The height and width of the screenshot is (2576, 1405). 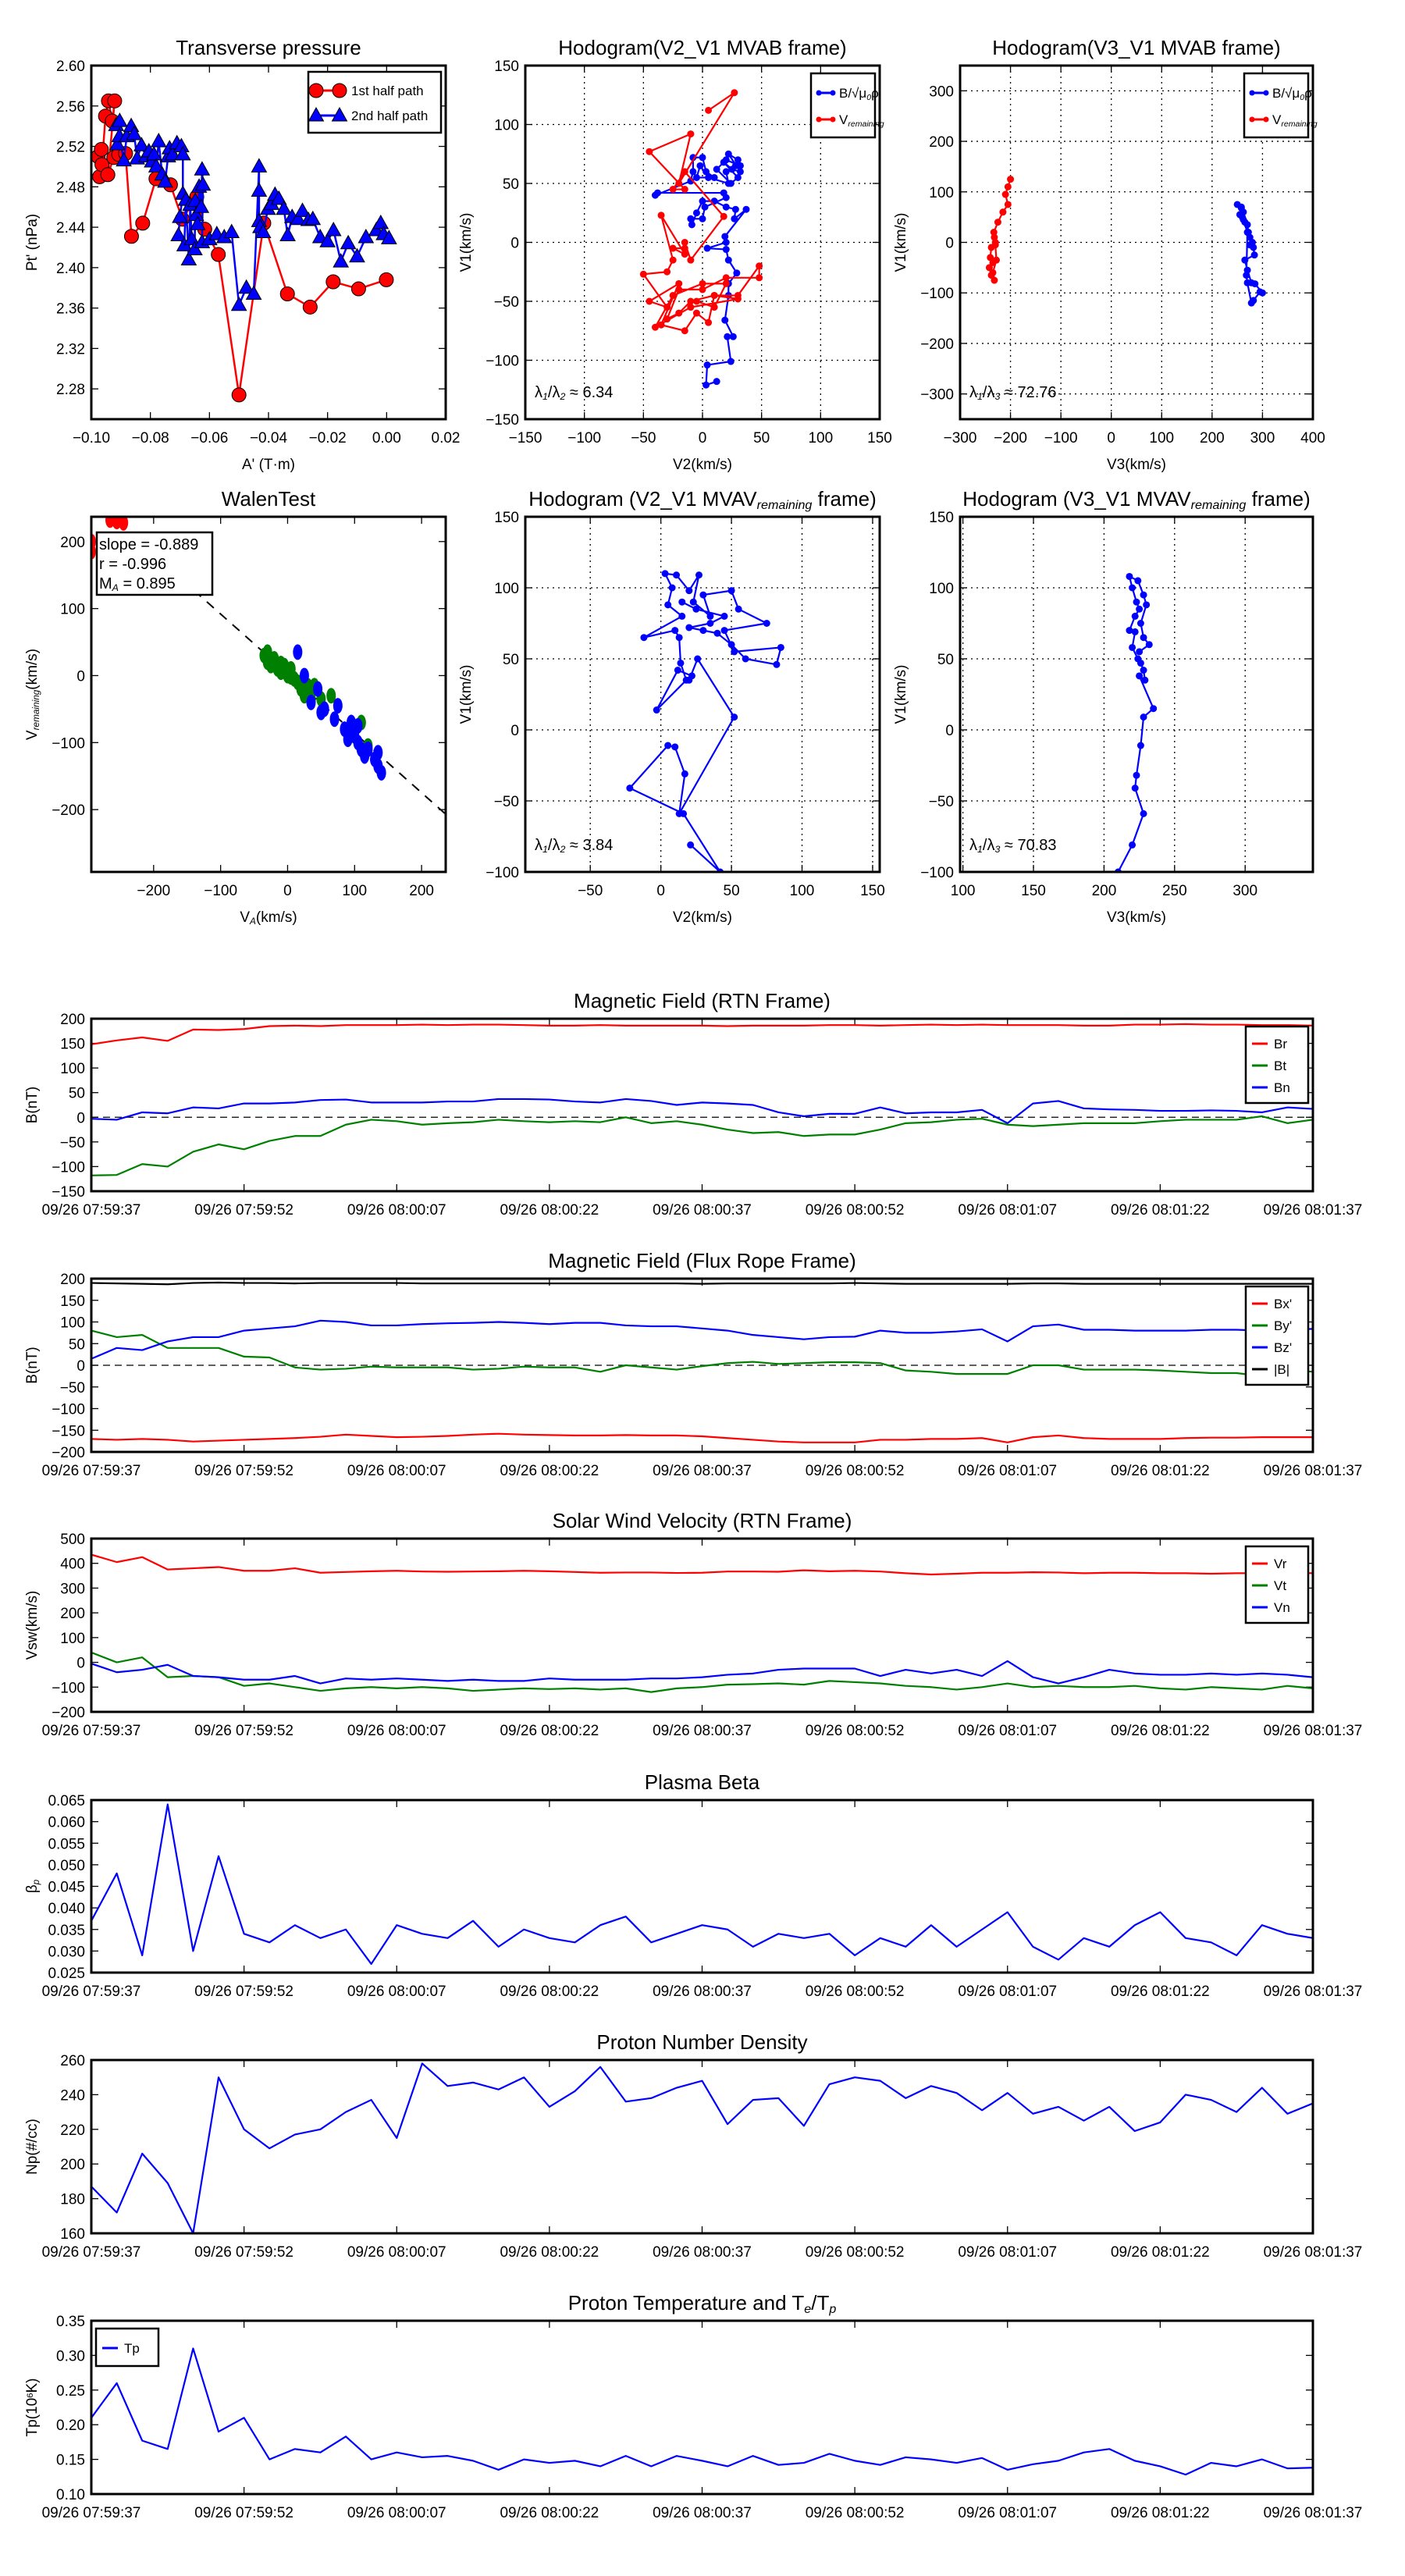 I want to click on legend-label-part: Br, so click(x=1281, y=1044).